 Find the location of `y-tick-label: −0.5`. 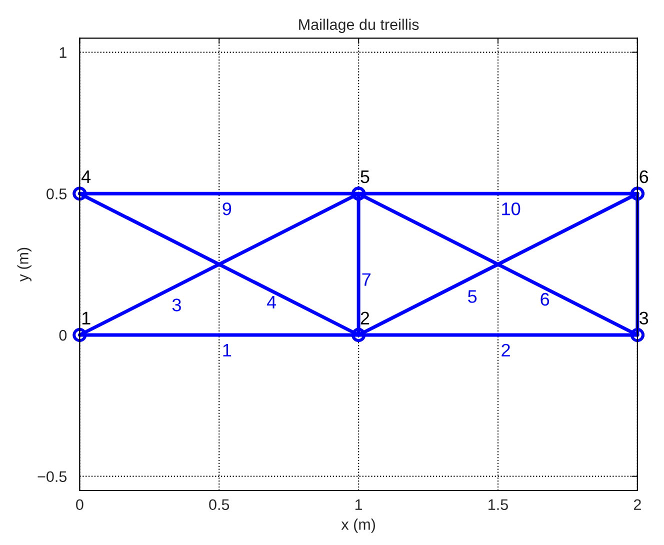

y-tick-label: −0.5 is located at coordinates (52, 476).